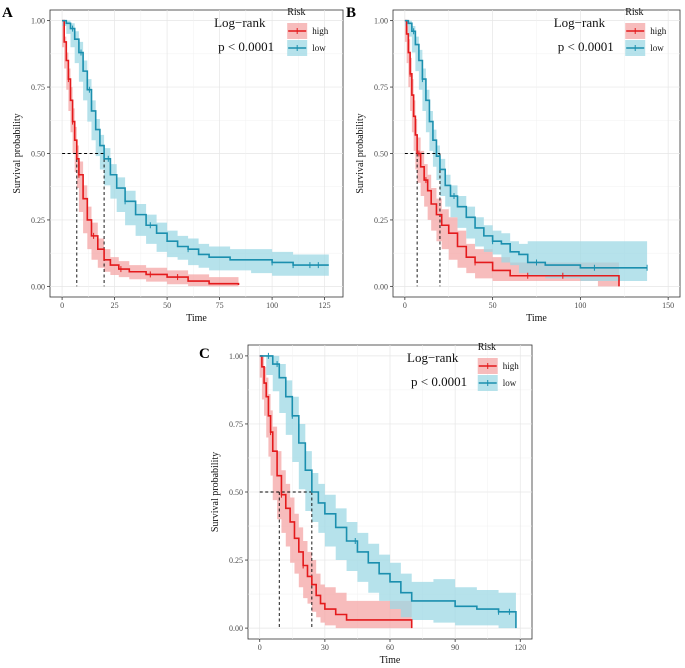 This screenshot has width=685, height=668. I want to click on x-tick-label: 150, so click(668, 305).